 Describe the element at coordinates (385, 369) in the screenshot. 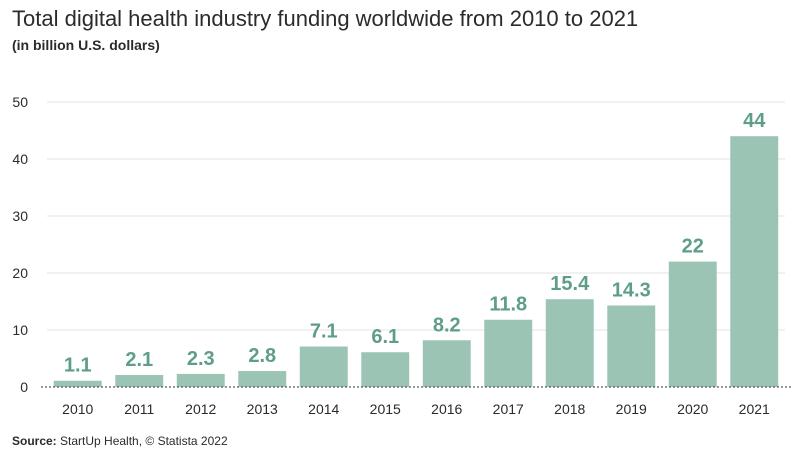

I see `bar-2015` at that location.